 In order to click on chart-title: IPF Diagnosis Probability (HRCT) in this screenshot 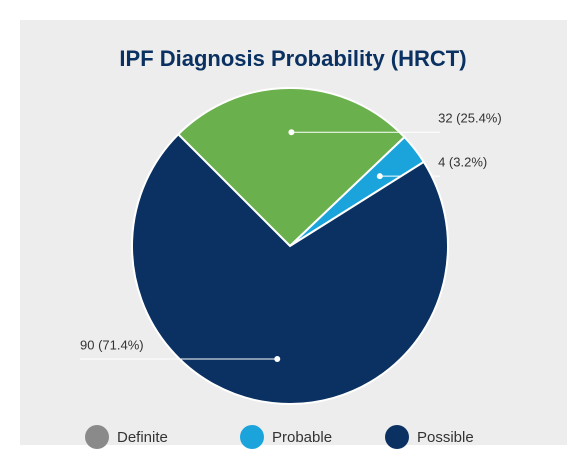, I will do `click(292, 58)`.